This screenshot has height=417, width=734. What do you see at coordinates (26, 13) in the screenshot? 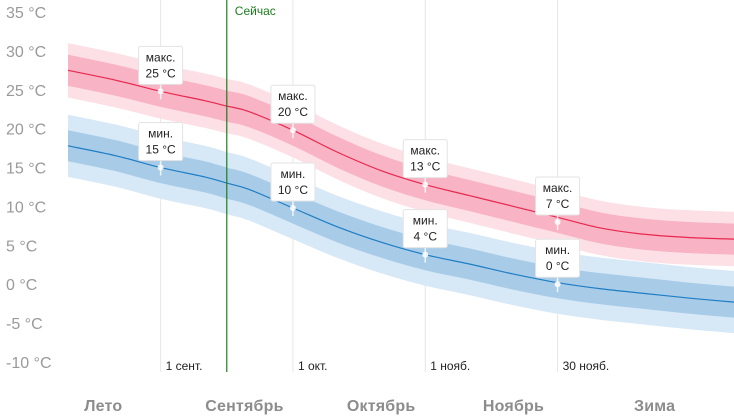
I see `y-tick-label: 35 °C` at bounding box center [26, 13].